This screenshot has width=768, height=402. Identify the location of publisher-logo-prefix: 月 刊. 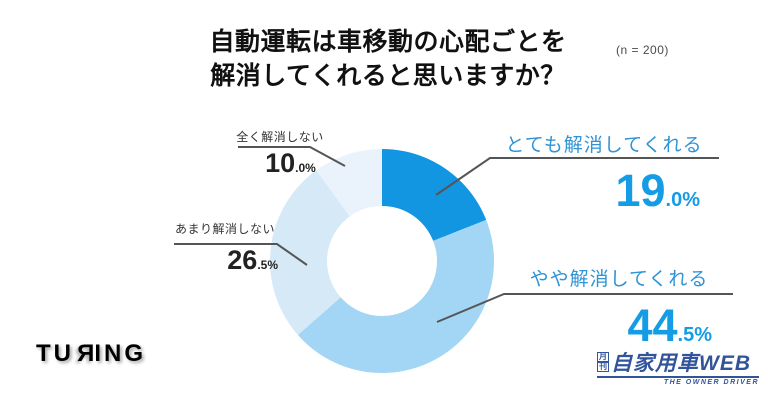
(603, 363).